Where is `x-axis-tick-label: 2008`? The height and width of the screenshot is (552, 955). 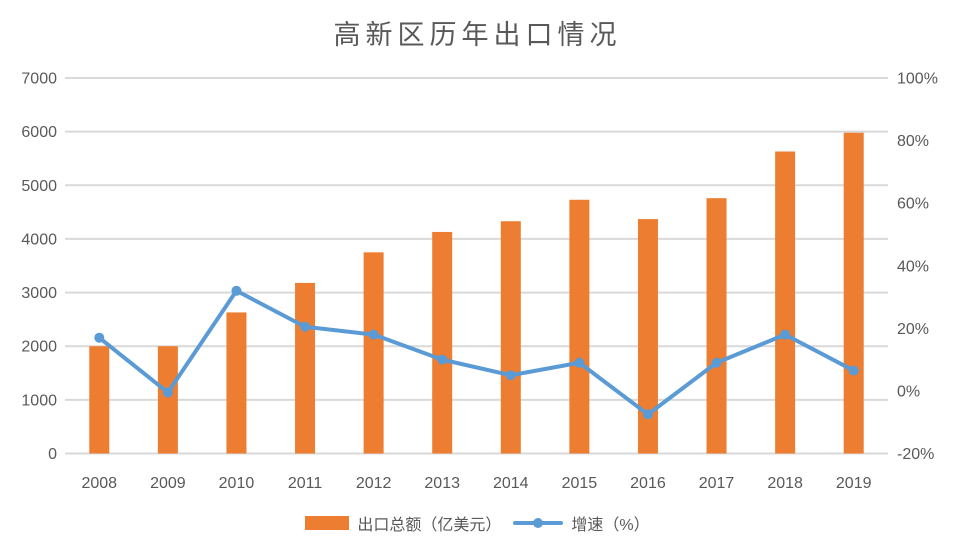 x-axis-tick-label: 2008 is located at coordinates (99, 483).